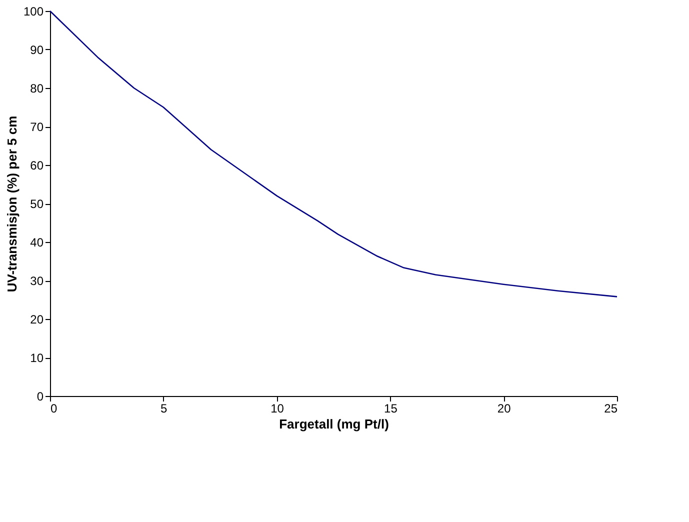 This screenshot has height=522, width=689. Describe the element at coordinates (611, 409) in the screenshot. I see `x-tick-label: 25` at that location.